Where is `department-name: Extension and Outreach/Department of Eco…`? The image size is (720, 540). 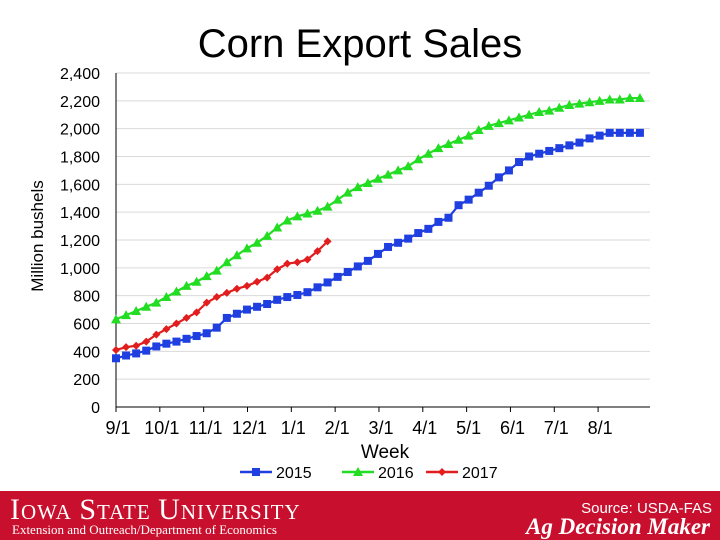
department-name: Extension and Outreach/Department of Eco… is located at coordinates (144, 529).